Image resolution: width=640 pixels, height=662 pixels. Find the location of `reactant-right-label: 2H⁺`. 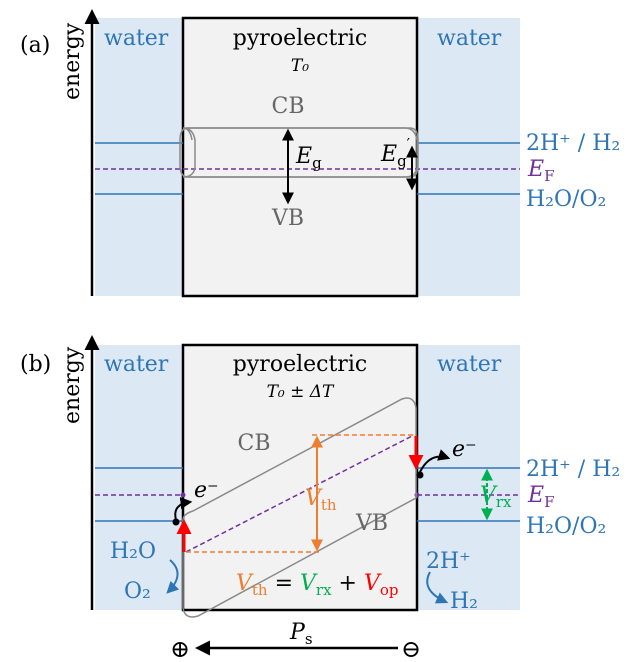

reactant-right-label: 2H⁺ is located at coordinates (448, 561).